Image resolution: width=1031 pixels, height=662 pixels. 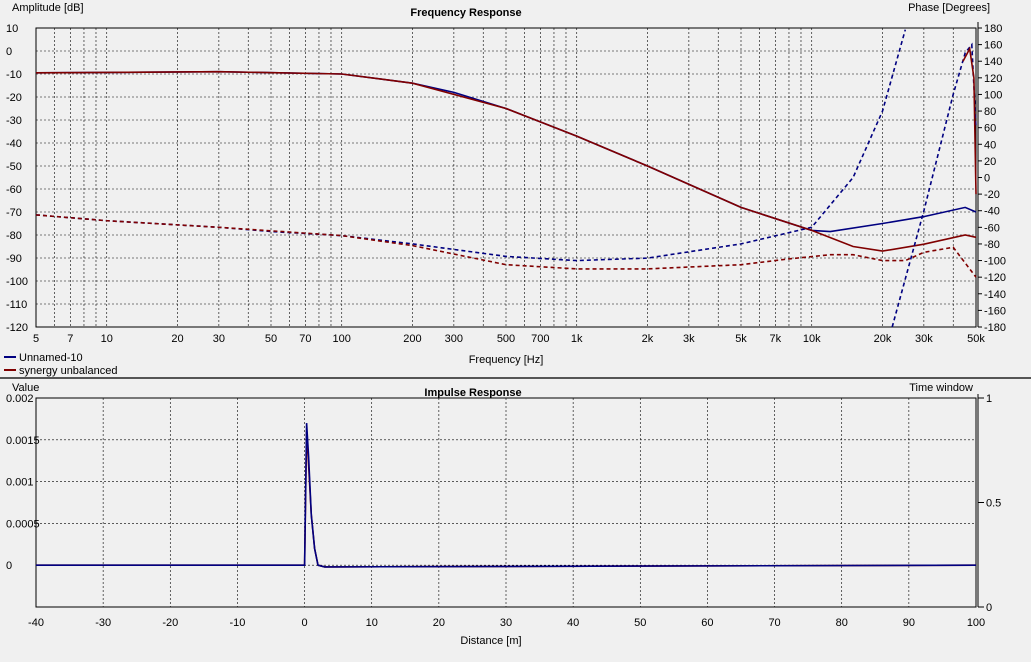 What do you see at coordinates (9, 52) in the screenshot?
I see `fr-ytick-label: 0` at bounding box center [9, 52].